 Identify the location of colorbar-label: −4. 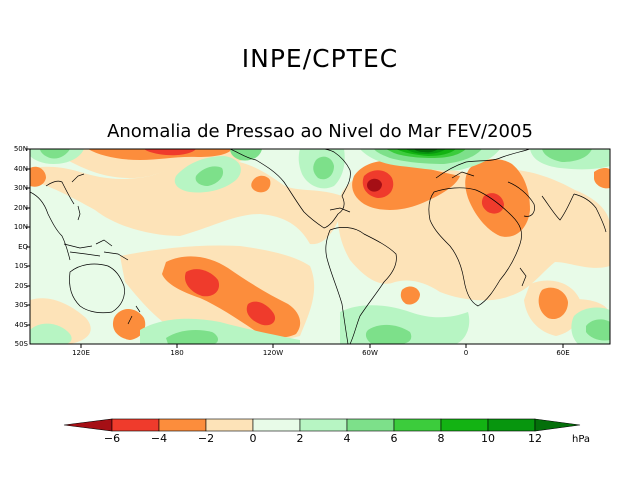
(159, 438).